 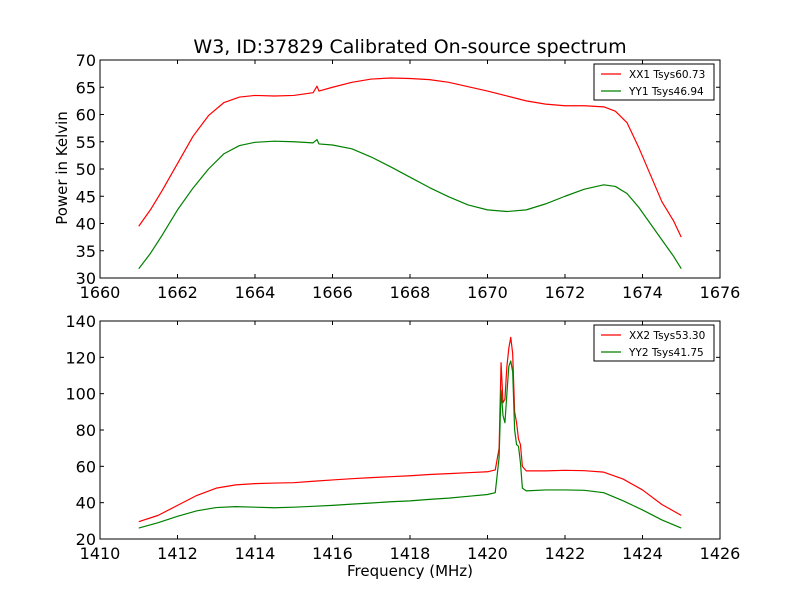 I want to click on top-legend-label-xx1: XX1 Tsys60.73, so click(x=667, y=75).